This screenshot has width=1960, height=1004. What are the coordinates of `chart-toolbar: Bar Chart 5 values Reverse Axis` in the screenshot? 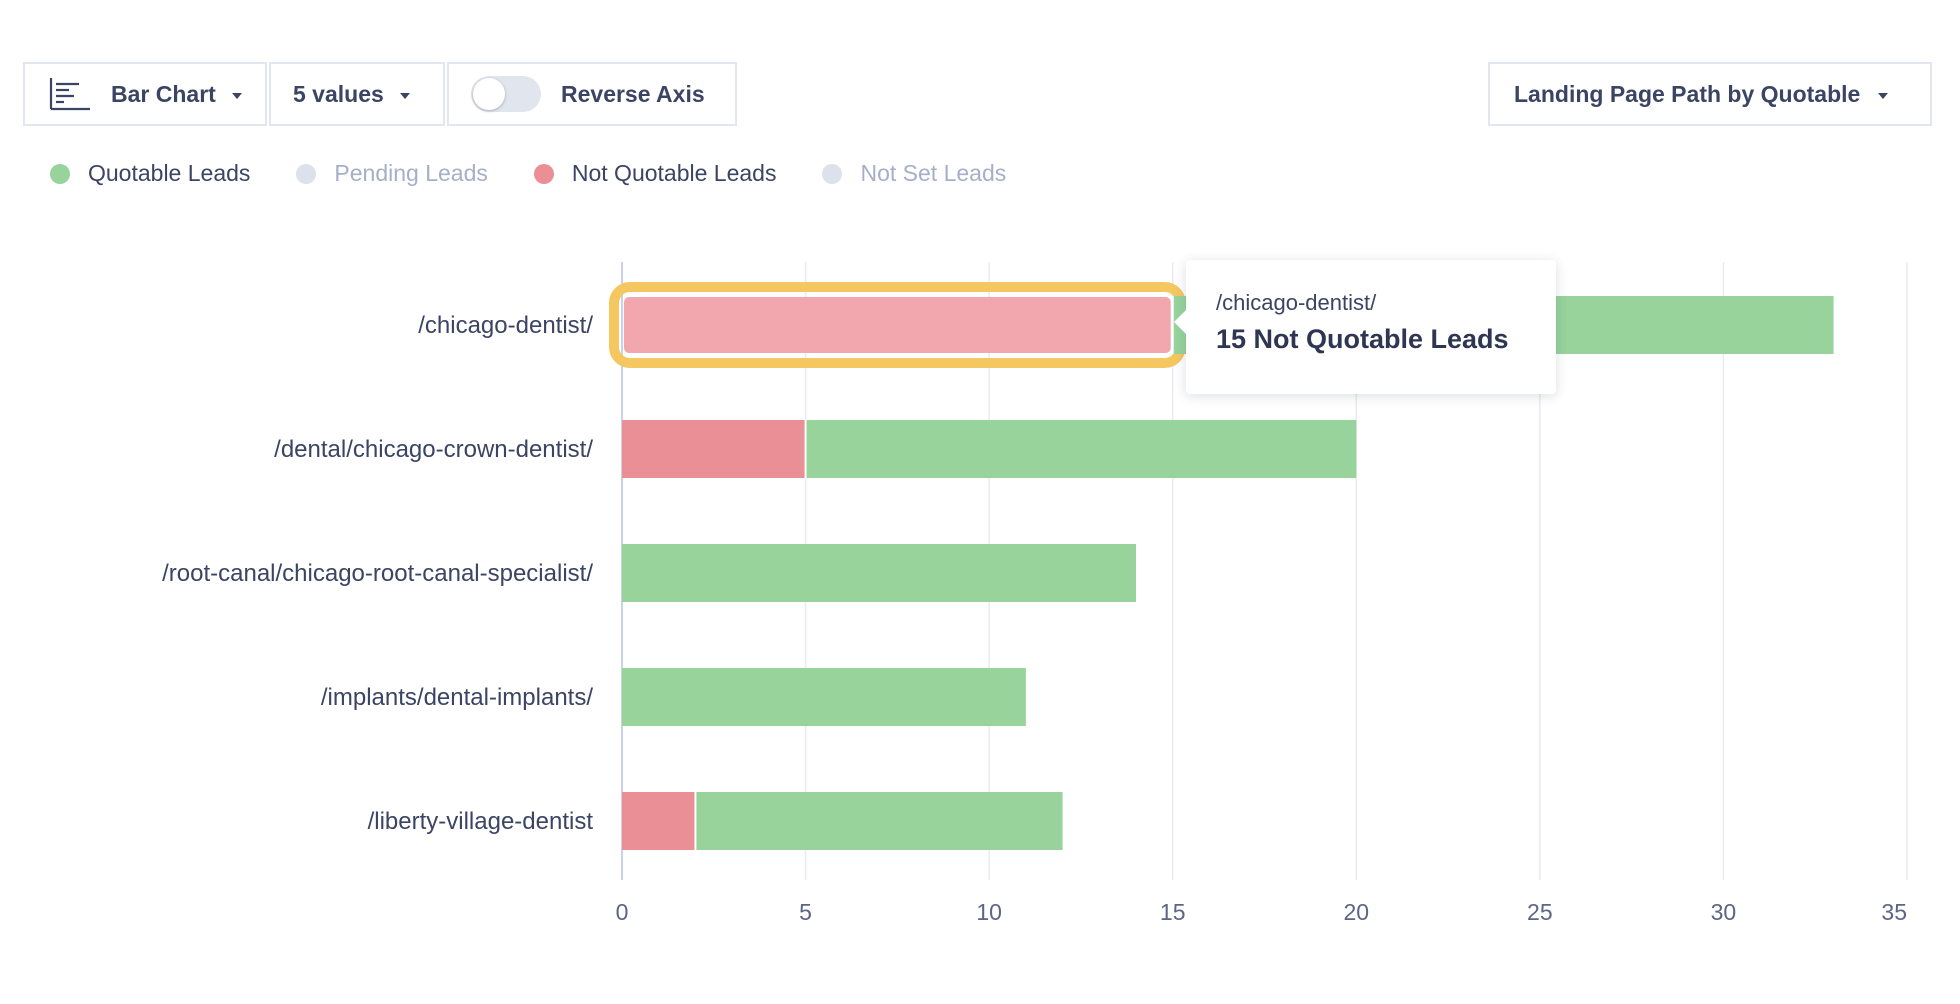 It's located at (381, 94).